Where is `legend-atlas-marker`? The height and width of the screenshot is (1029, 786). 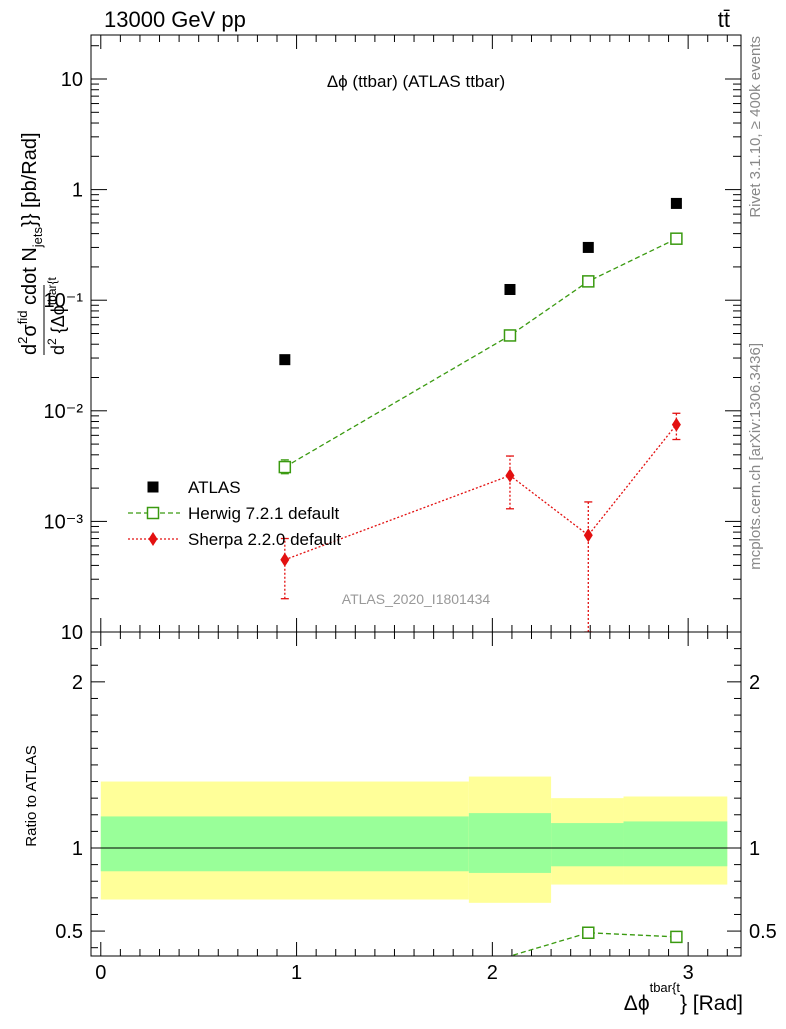 legend-atlas-marker is located at coordinates (153, 487).